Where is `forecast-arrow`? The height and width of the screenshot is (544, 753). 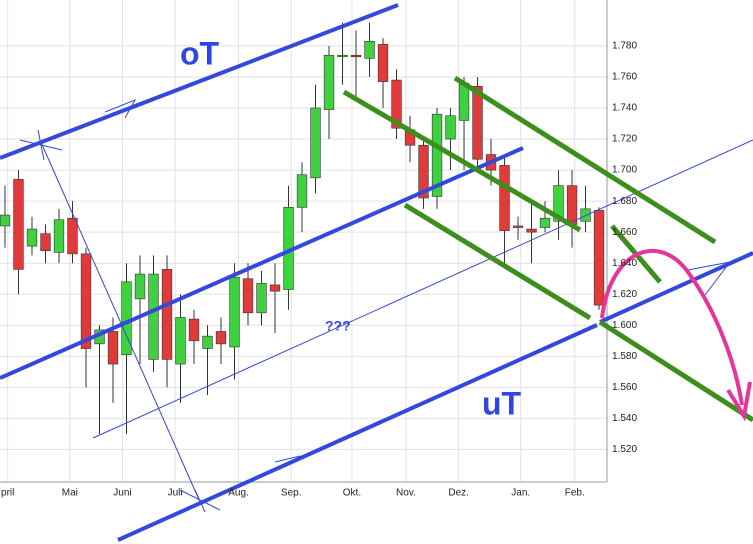 forecast-arrow is located at coordinates (672, 327).